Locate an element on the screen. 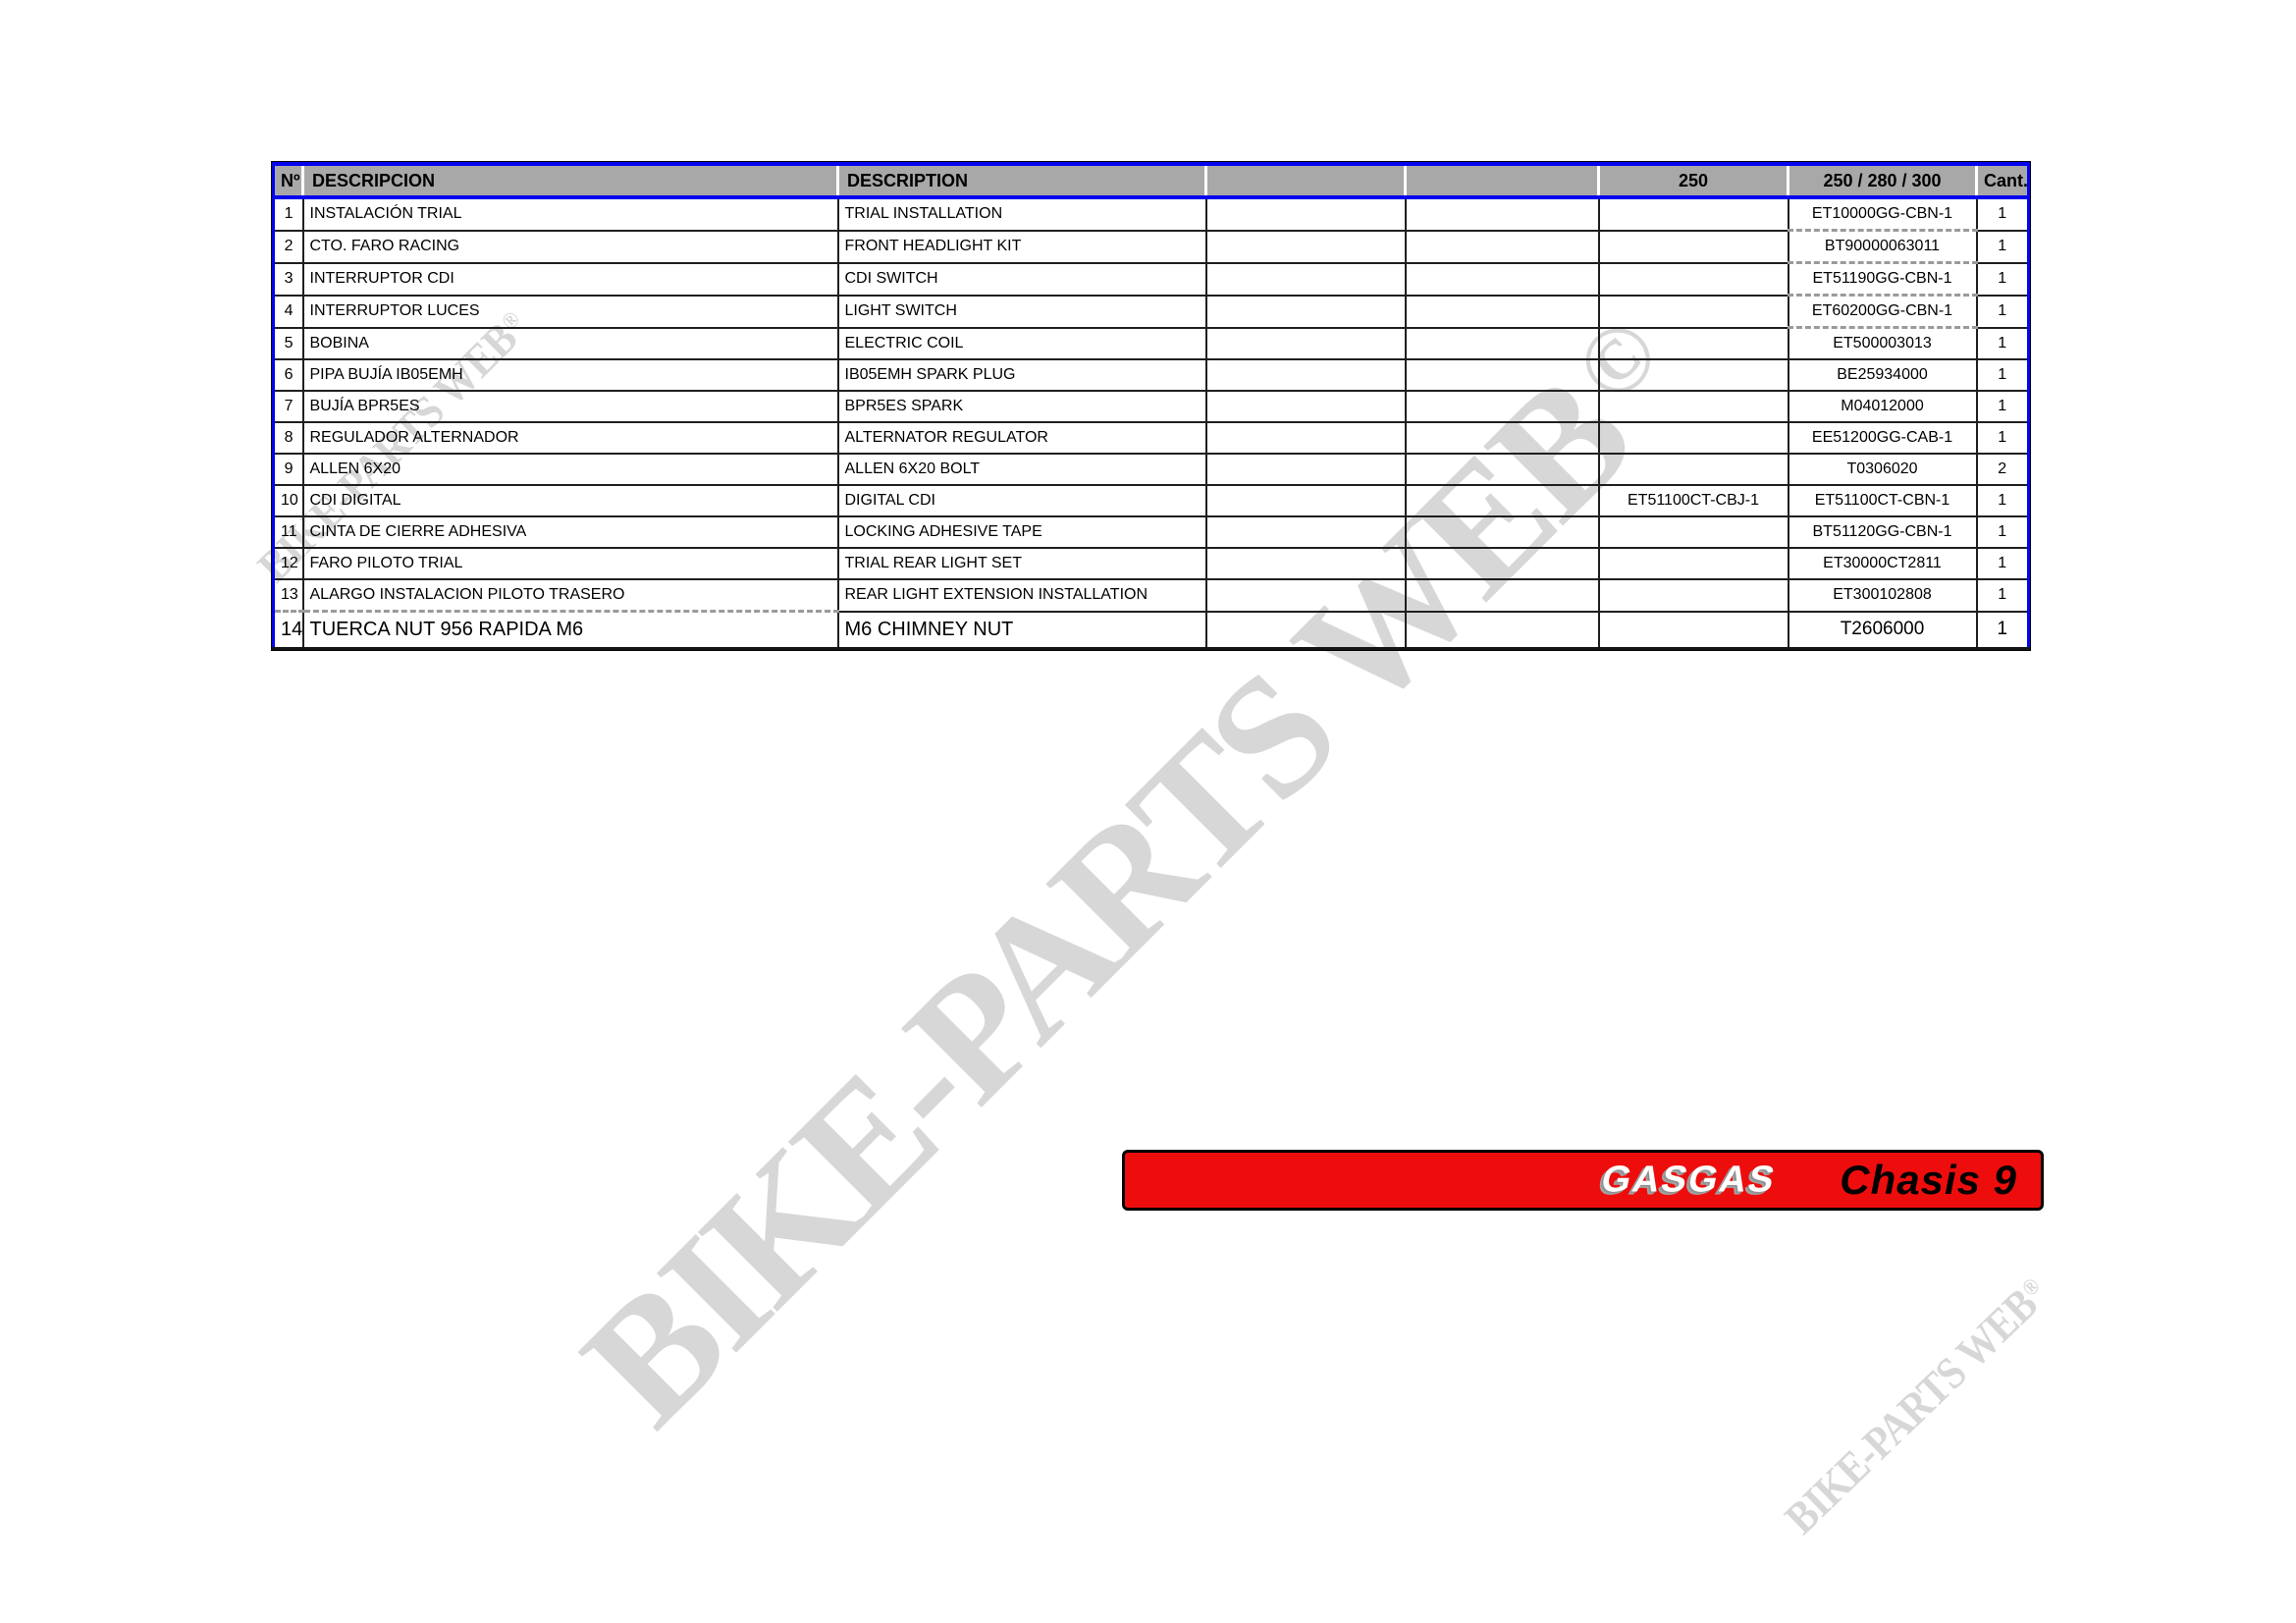  gasgas-logo: GASGAS is located at coordinates (1689, 1180).